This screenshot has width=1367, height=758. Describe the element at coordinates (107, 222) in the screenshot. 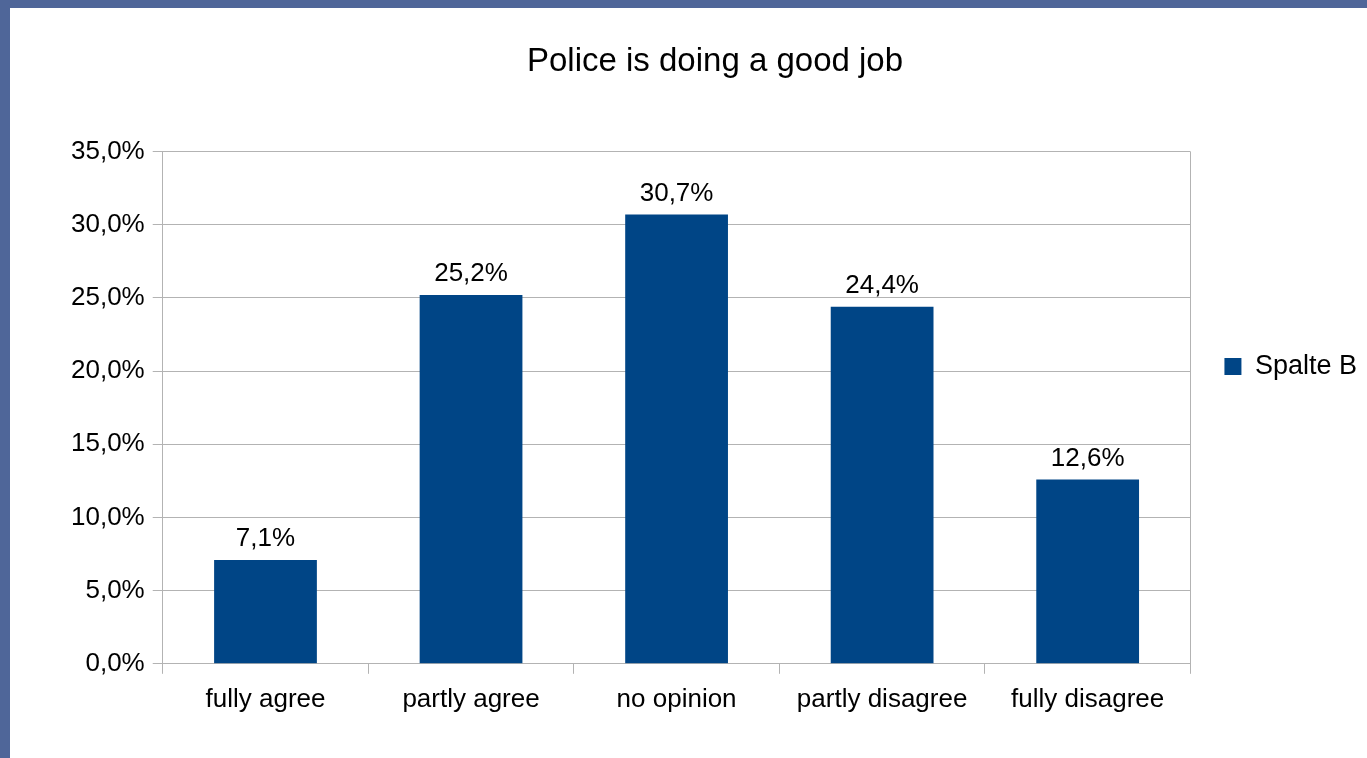

I see `y-tick-label: 30,0%` at that location.